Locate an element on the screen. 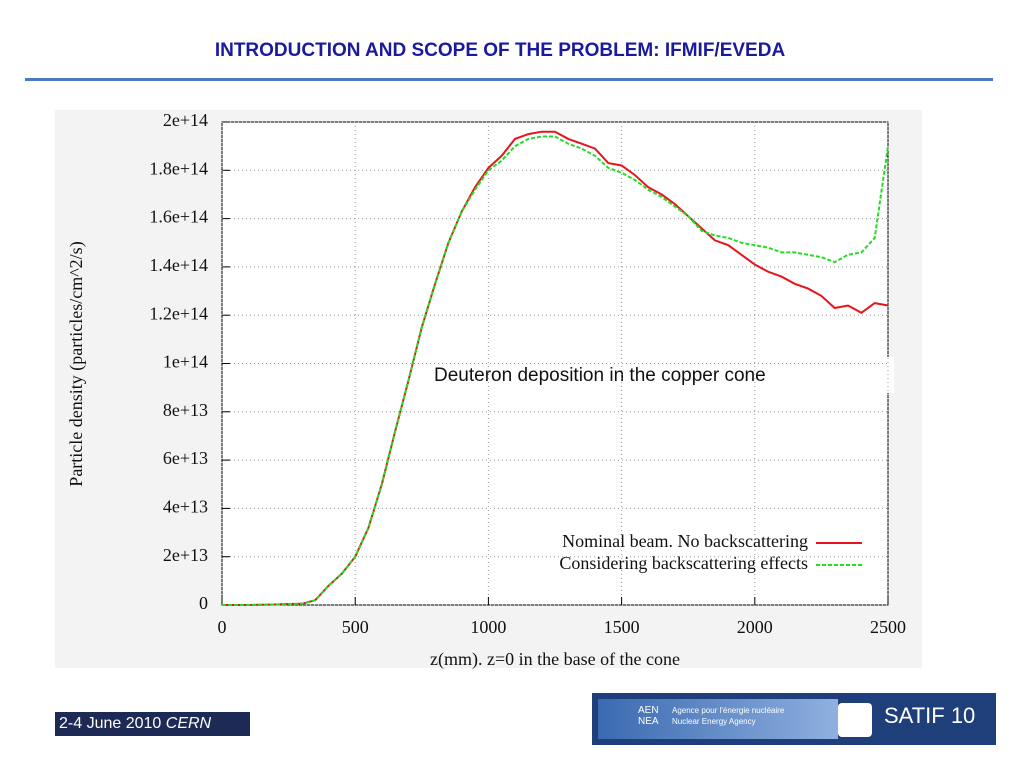  date: 2-4 June 2010 is located at coordinates (110, 723).